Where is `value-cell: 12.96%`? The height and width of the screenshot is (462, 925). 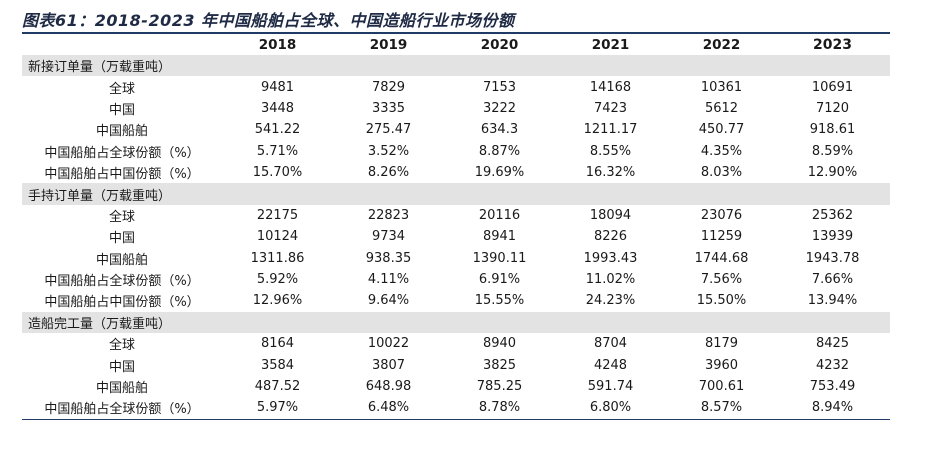
value-cell: 12.96% is located at coordinates (277, 301).